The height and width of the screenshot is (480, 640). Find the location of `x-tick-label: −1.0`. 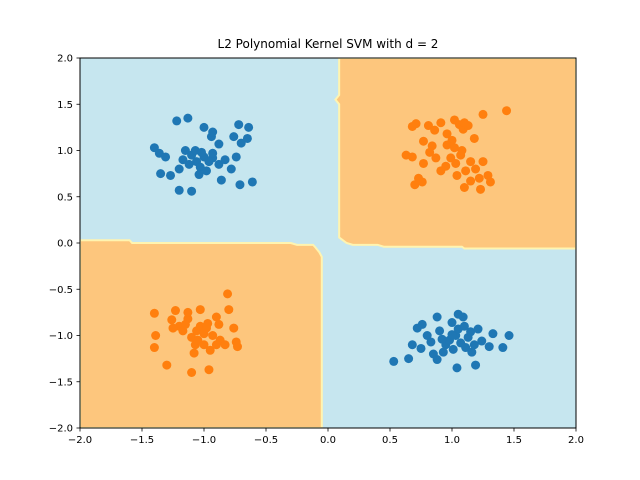

x-tick-label: −1.0 is located at coordinates (204, 440).